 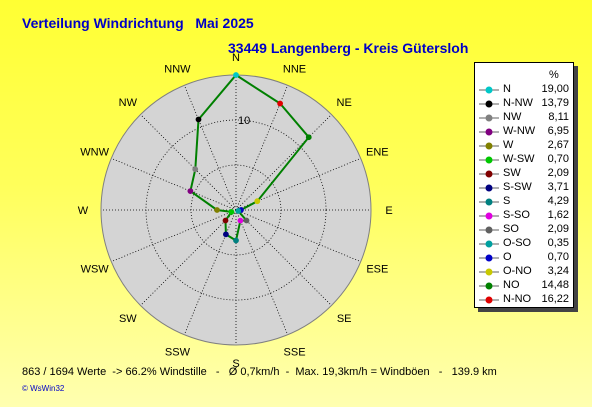 I want to click on legend-item: W-SW 0,70, so click(x=524, y=160).